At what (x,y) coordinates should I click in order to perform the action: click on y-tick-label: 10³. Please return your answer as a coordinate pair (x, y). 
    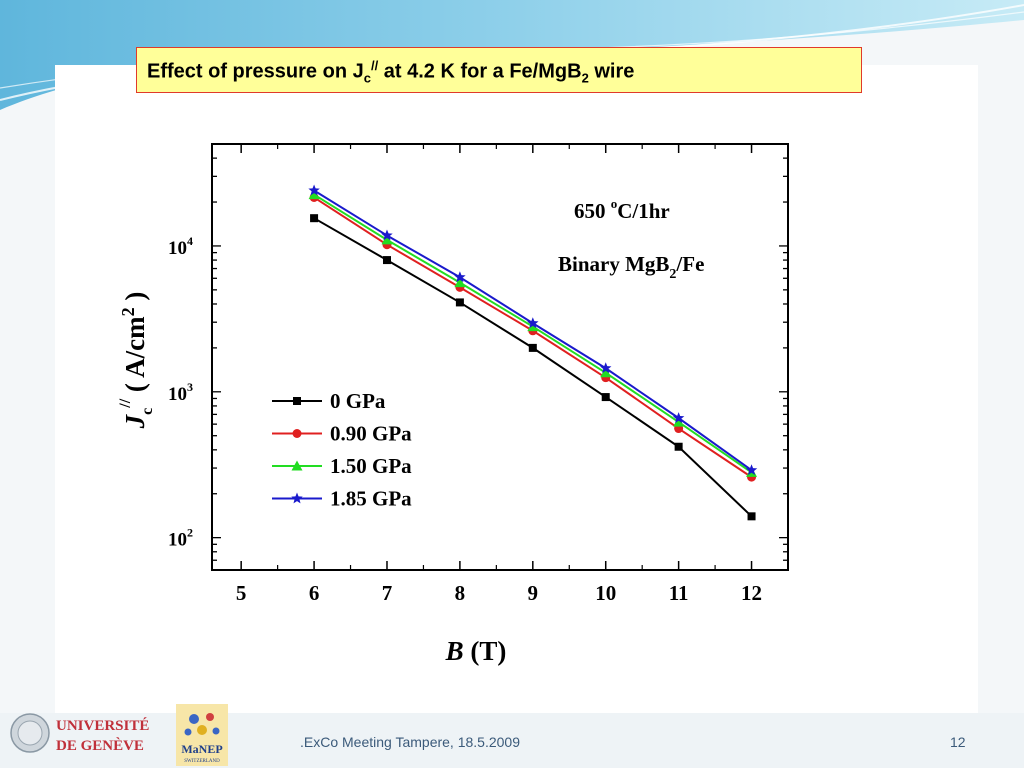
    Looking at the image, I should click on (180, 392).